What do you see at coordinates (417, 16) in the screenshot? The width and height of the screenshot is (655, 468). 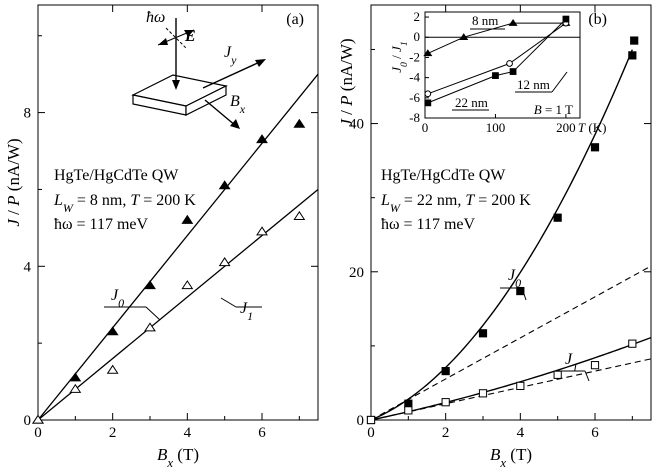 I see `inset-y-tick-label: 2` at bounding box center [417, 16].